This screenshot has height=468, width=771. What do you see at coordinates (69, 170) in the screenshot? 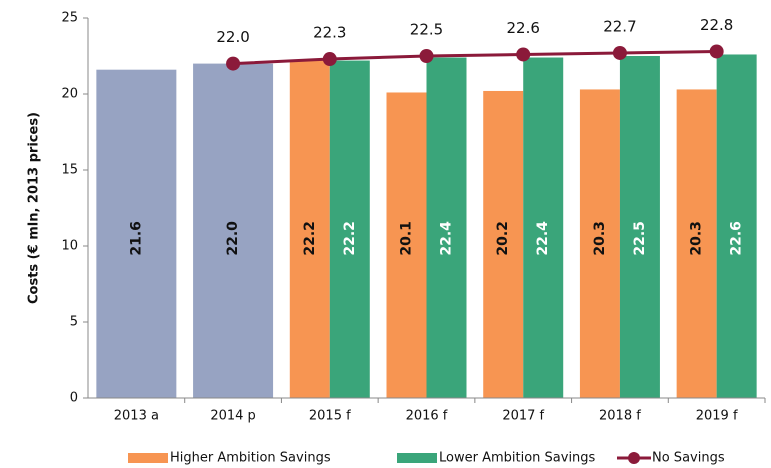
I see `y-tick-label: 15` at bounding box center [69, 170].